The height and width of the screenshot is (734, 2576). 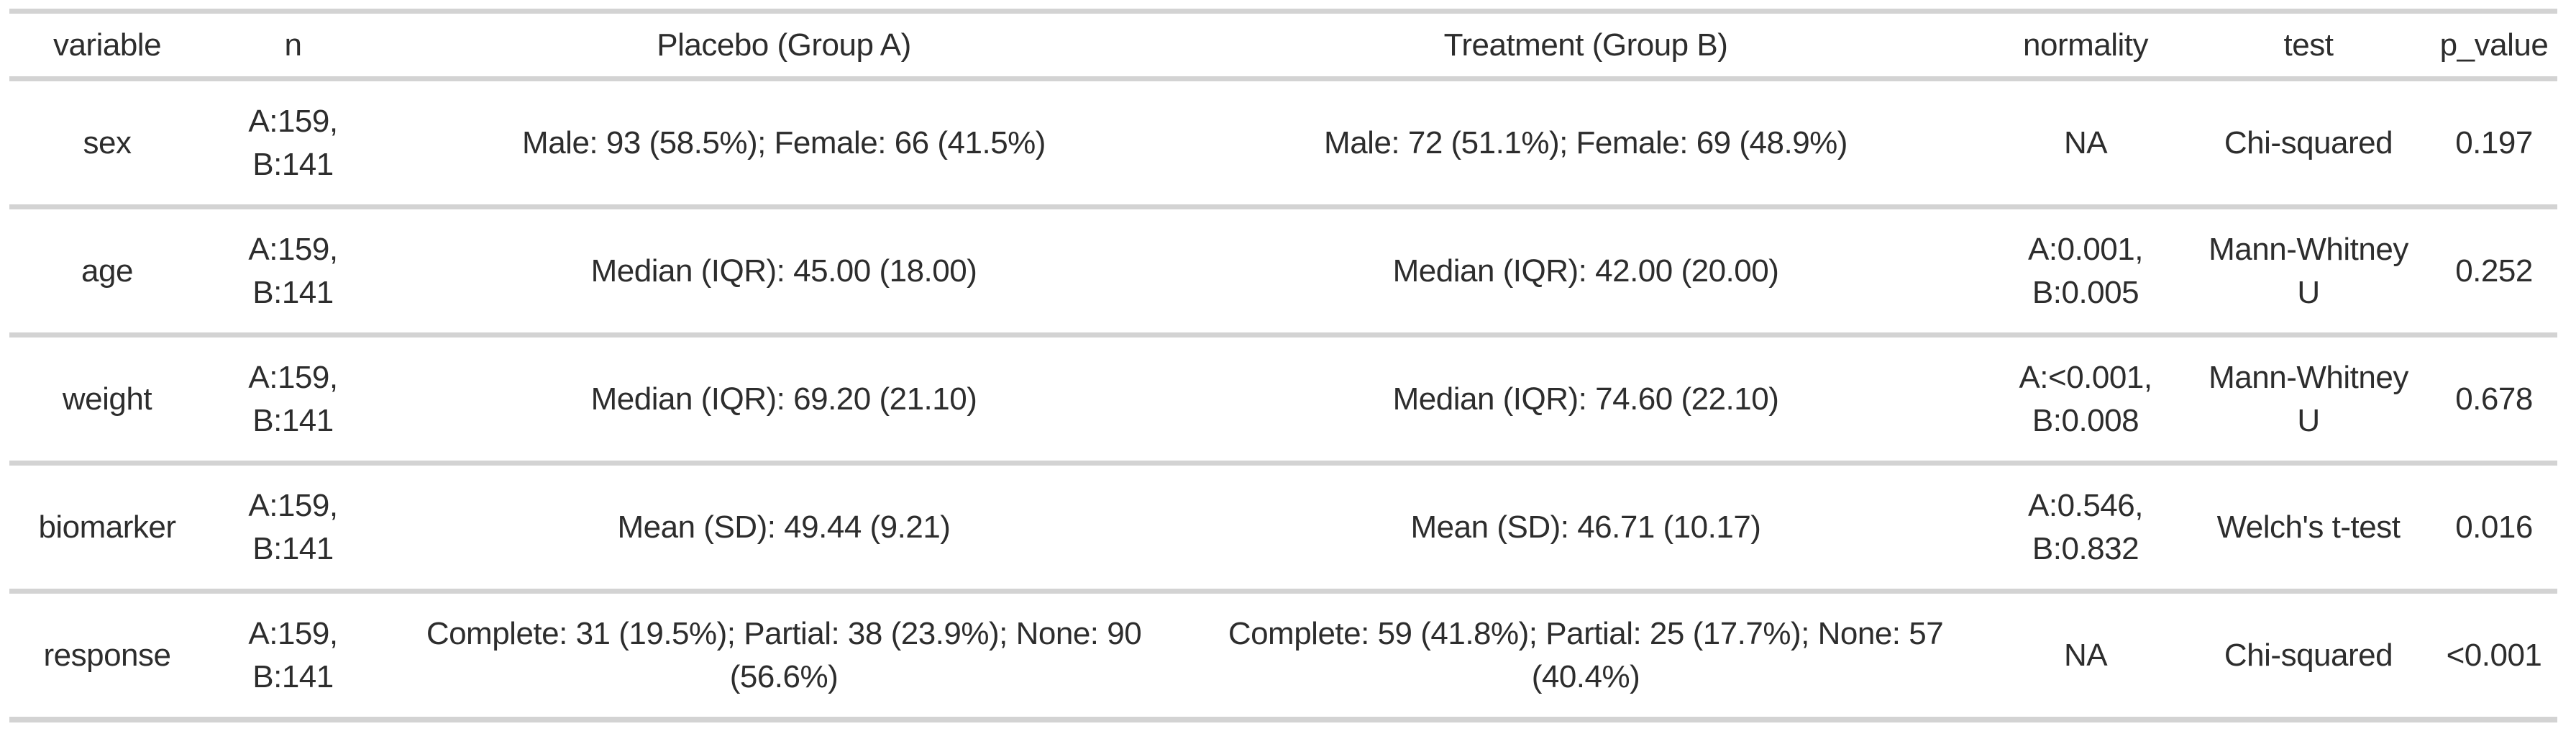 What do you see at coordinates (783, 399) in the screenshot?
I see `cell-placebo: Median (IQR): 69.20 (21.10)` at bounding box center [783, 399].